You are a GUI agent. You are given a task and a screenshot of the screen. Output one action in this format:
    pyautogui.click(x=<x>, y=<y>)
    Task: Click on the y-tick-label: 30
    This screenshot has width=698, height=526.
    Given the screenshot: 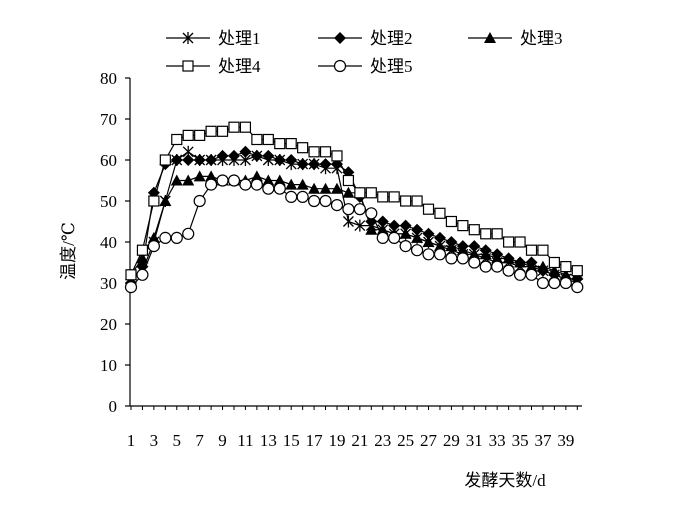 What is the action you would take?
    pyautogui.click(x=108, y=283)
    